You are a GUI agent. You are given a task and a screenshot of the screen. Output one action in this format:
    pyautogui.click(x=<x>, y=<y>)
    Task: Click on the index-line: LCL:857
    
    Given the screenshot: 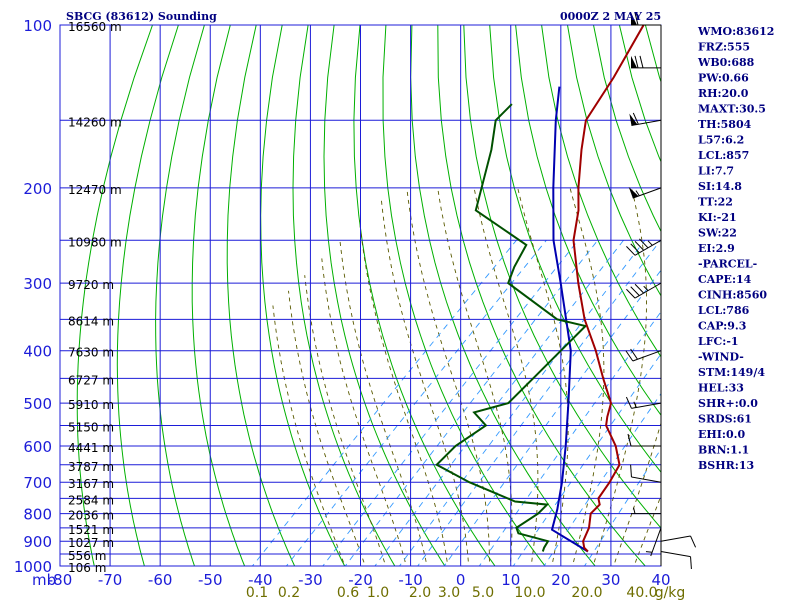 What is the action you would take?
    pyautogui.click(x=723, y=155)
    